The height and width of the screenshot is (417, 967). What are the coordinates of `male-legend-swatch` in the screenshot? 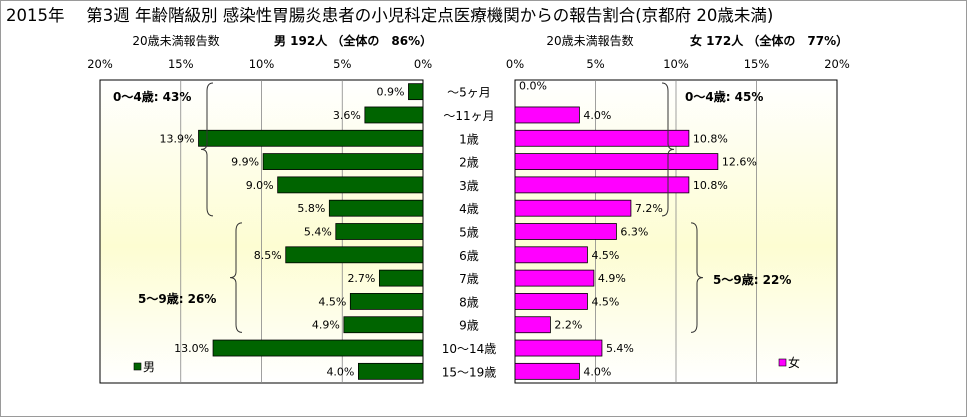 It's located at (137, 366).